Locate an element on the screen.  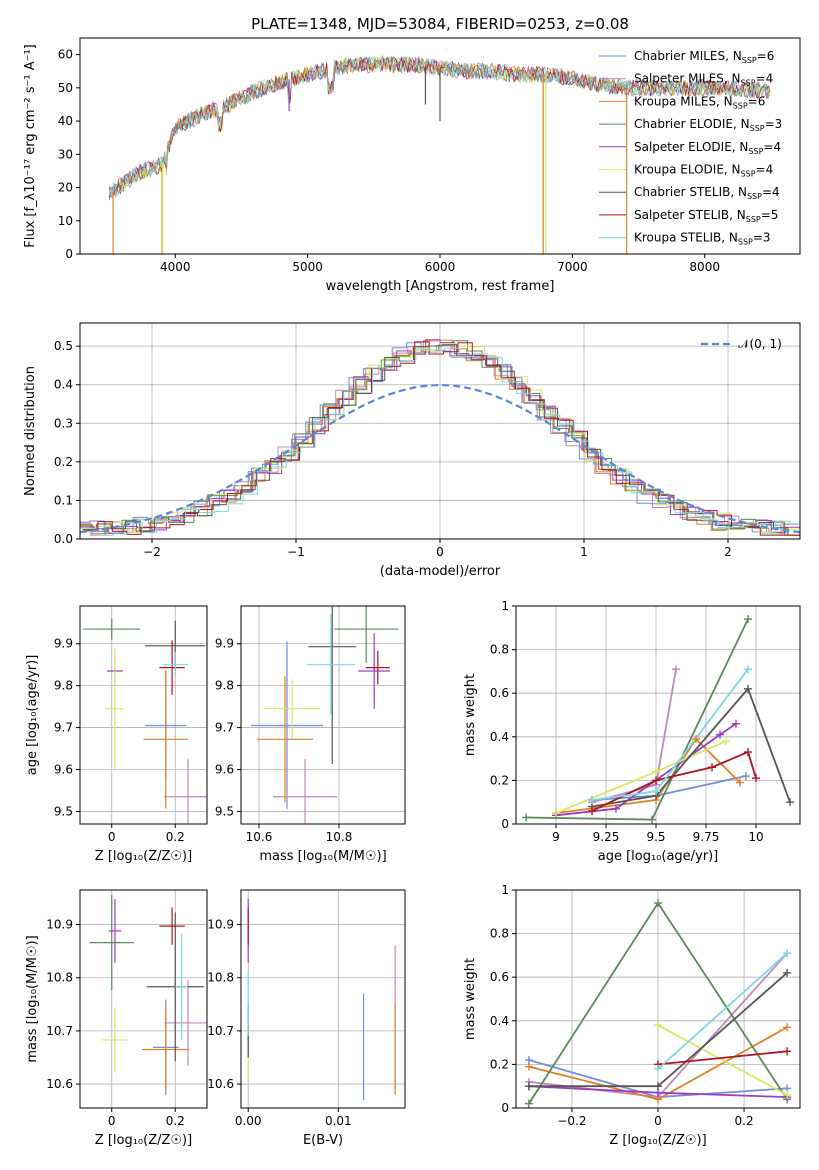
y-tick-label: 10.8 is located at coordinates (220, 978).